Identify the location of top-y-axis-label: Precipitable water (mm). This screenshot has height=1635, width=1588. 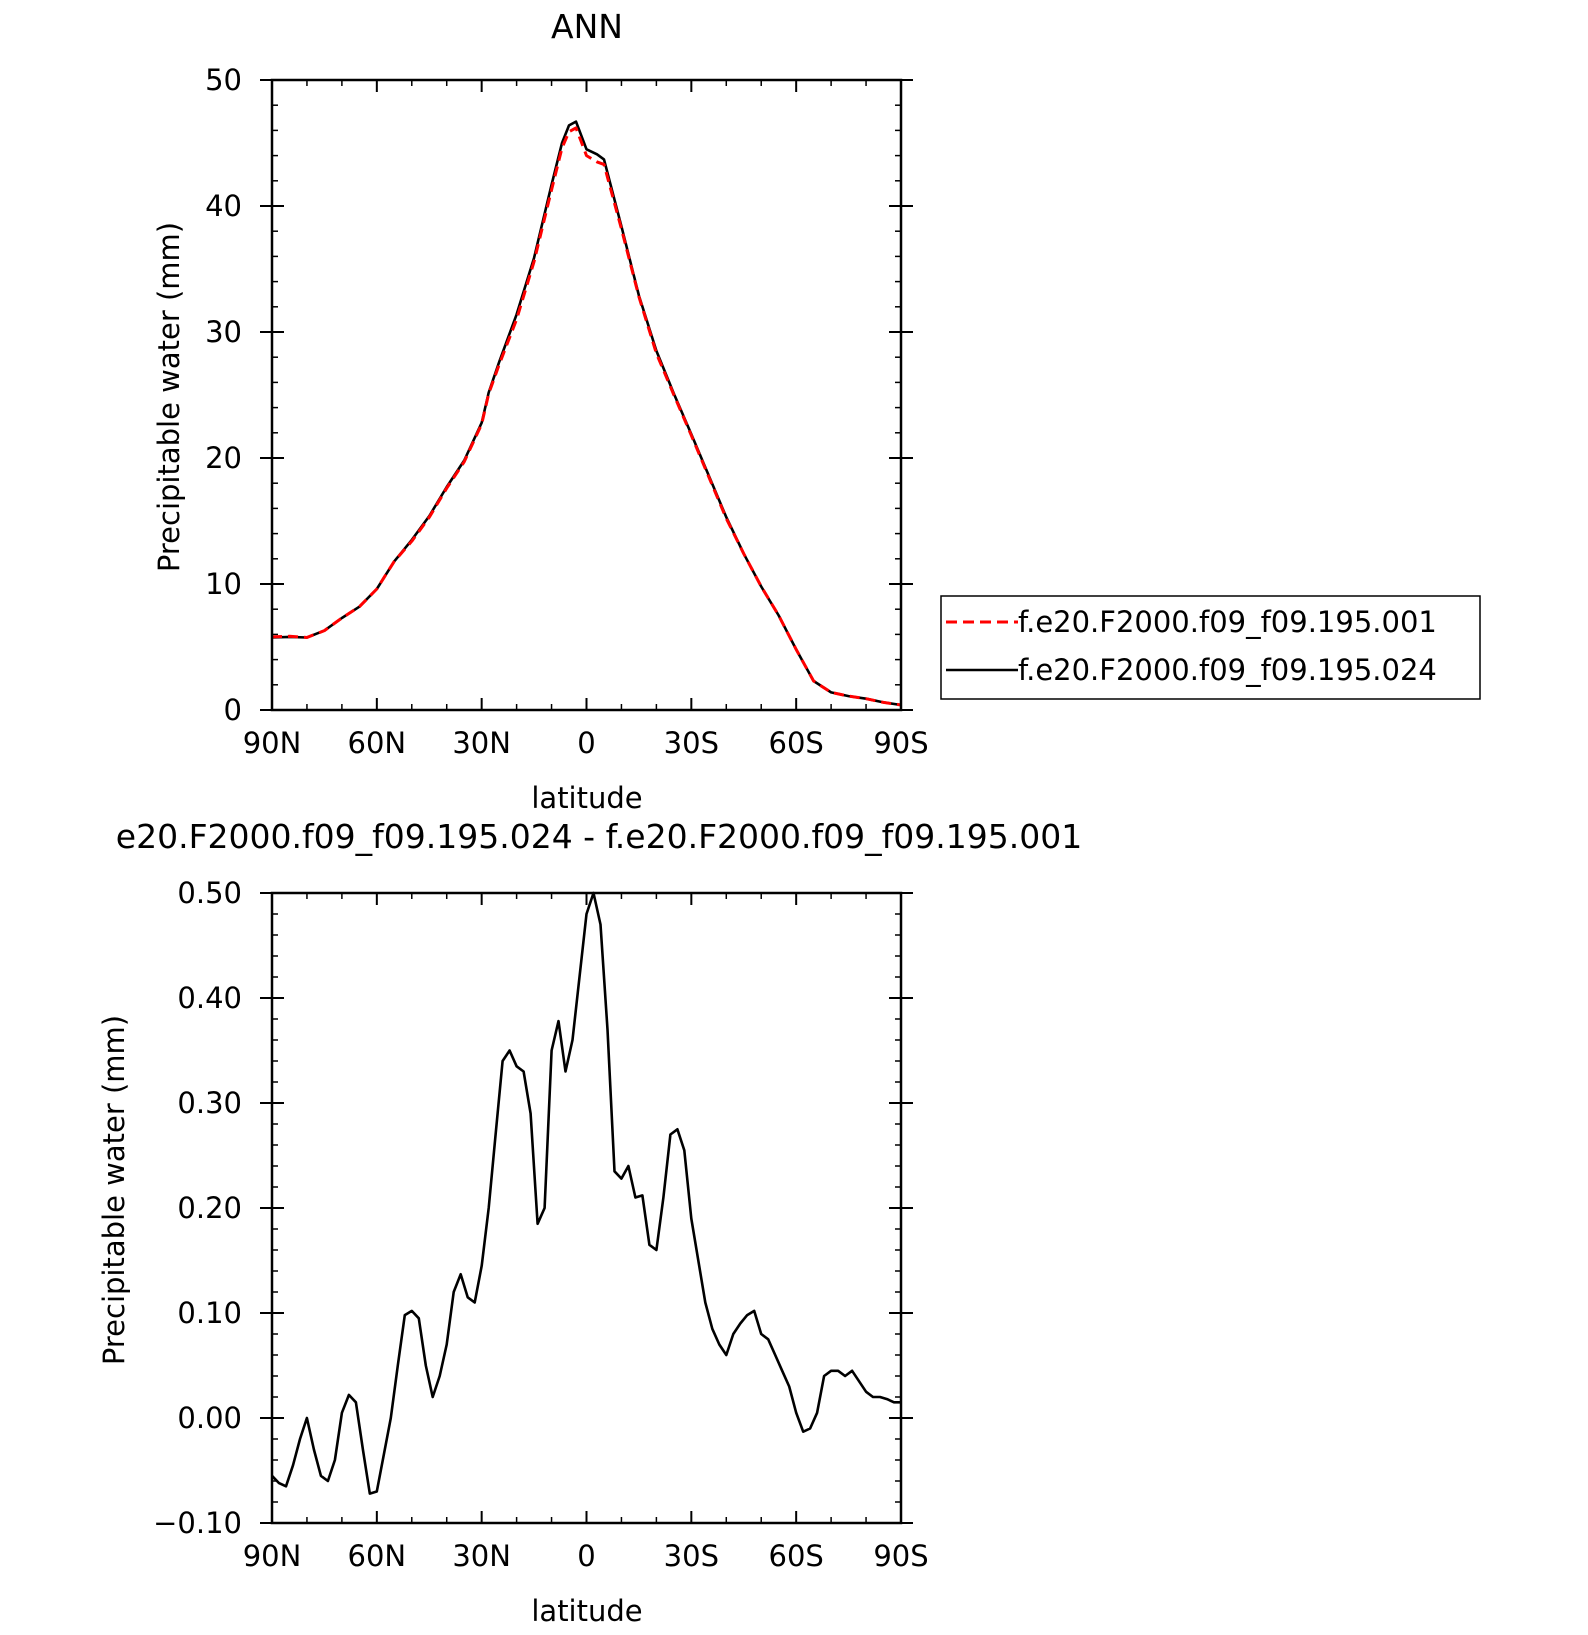
(169, 397).